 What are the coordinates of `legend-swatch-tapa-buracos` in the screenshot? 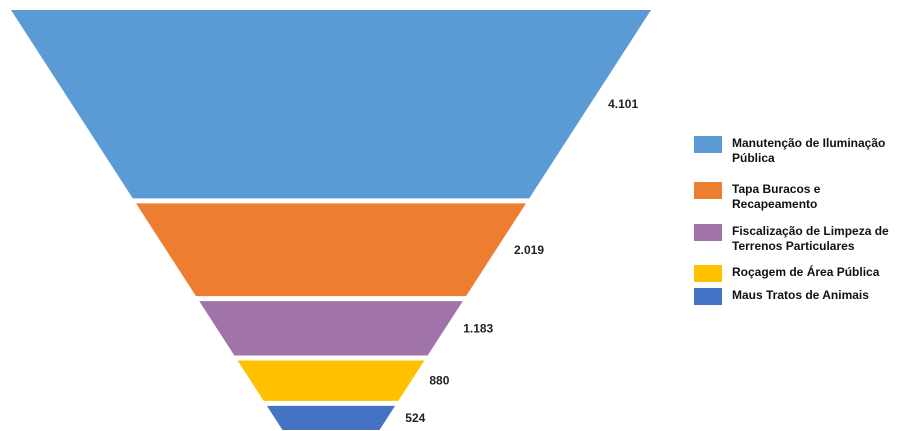 It's located at (708, 190).